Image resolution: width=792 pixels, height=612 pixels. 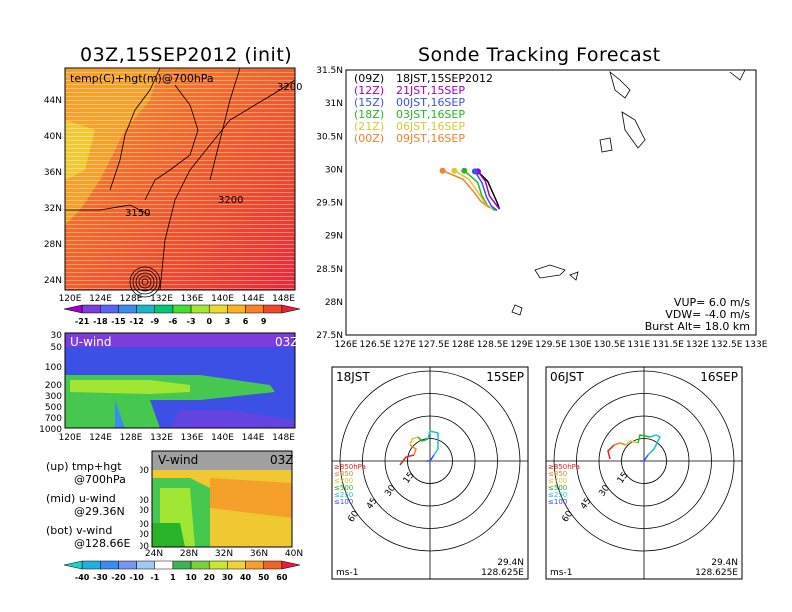 I want to click on pressure-tick-label: 50, so click(x=57, y=348).